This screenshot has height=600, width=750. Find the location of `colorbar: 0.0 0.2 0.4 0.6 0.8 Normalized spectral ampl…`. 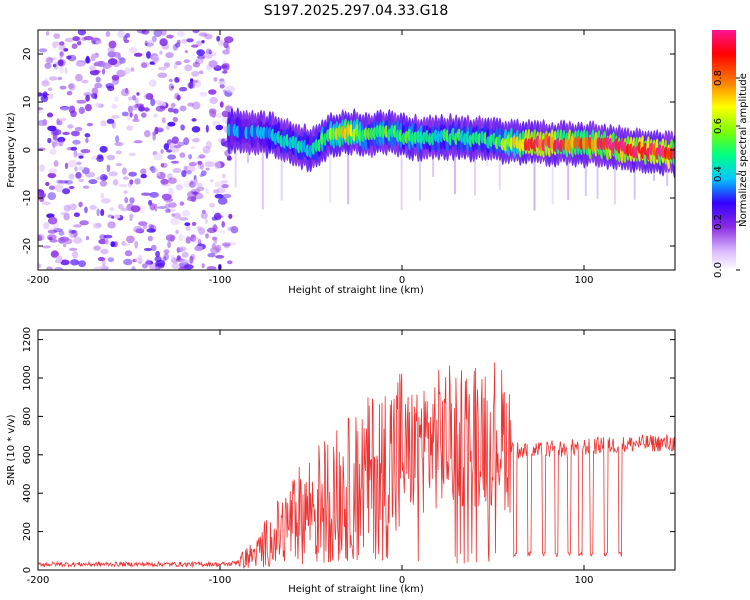

colorbar: 0.0 0.2 0.4 0.6 0.8 Normalized spectral ampl… is located at coordinates (730, 154).